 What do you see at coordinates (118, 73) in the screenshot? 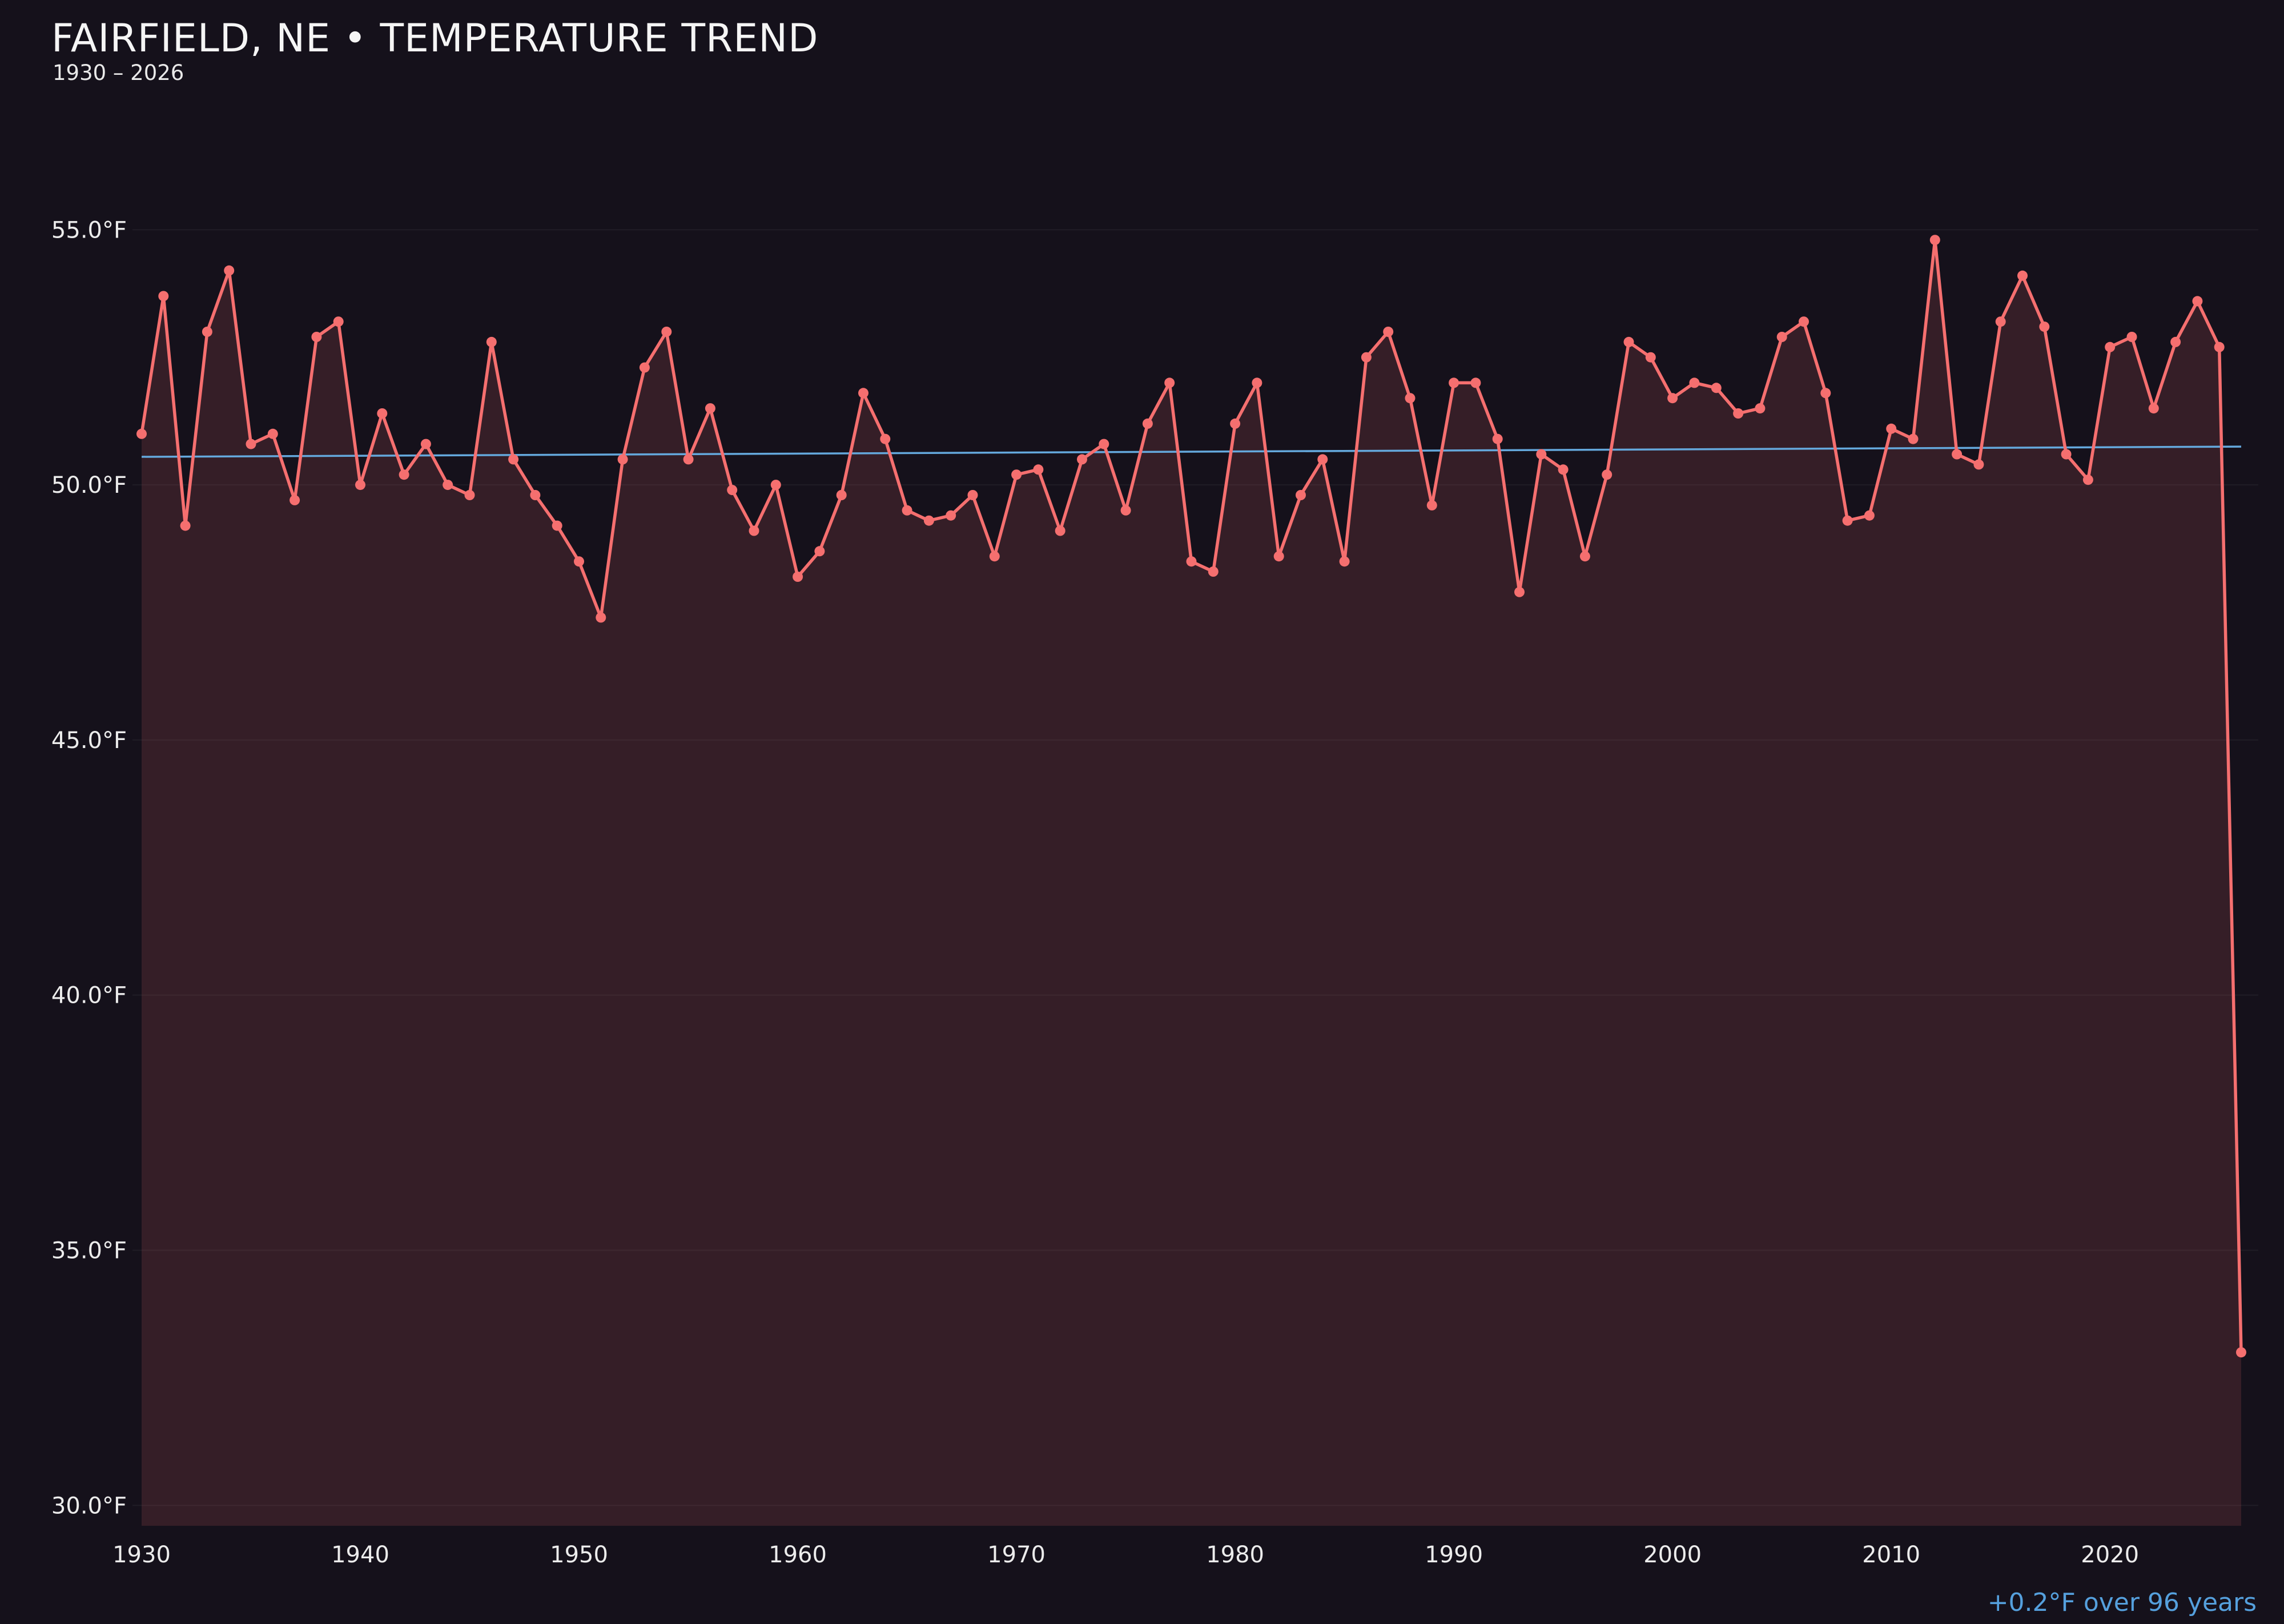
I see `chart-subtitle: 1930 – 2026` at bounding box center [118, 73].